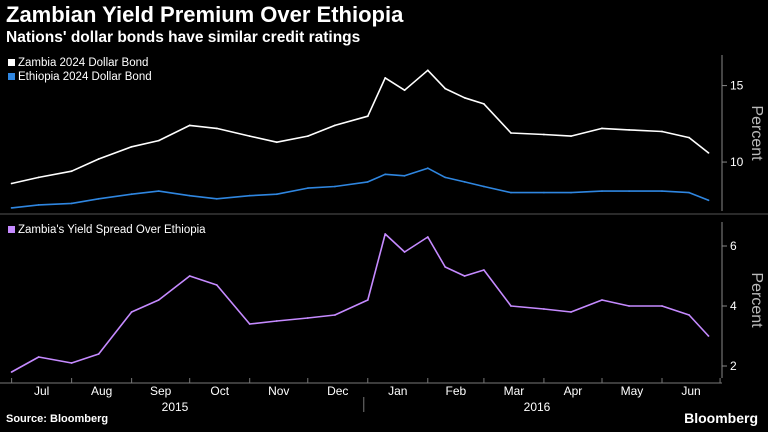 This screenshot has height=432, width=768. Describe the element at coordinates (573, 391) in the screenshot. I see `x-tick-label: Apr` at that location.